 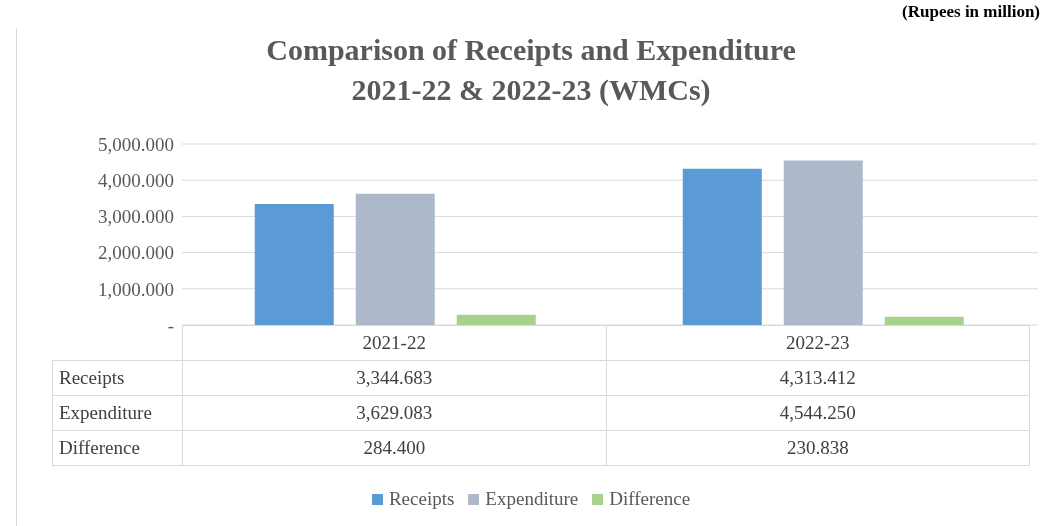 What do you see at coordinates (818, 343) in the screenshot?
I see `x-tick-label: 2022-23` at bounding box center [818, 343].